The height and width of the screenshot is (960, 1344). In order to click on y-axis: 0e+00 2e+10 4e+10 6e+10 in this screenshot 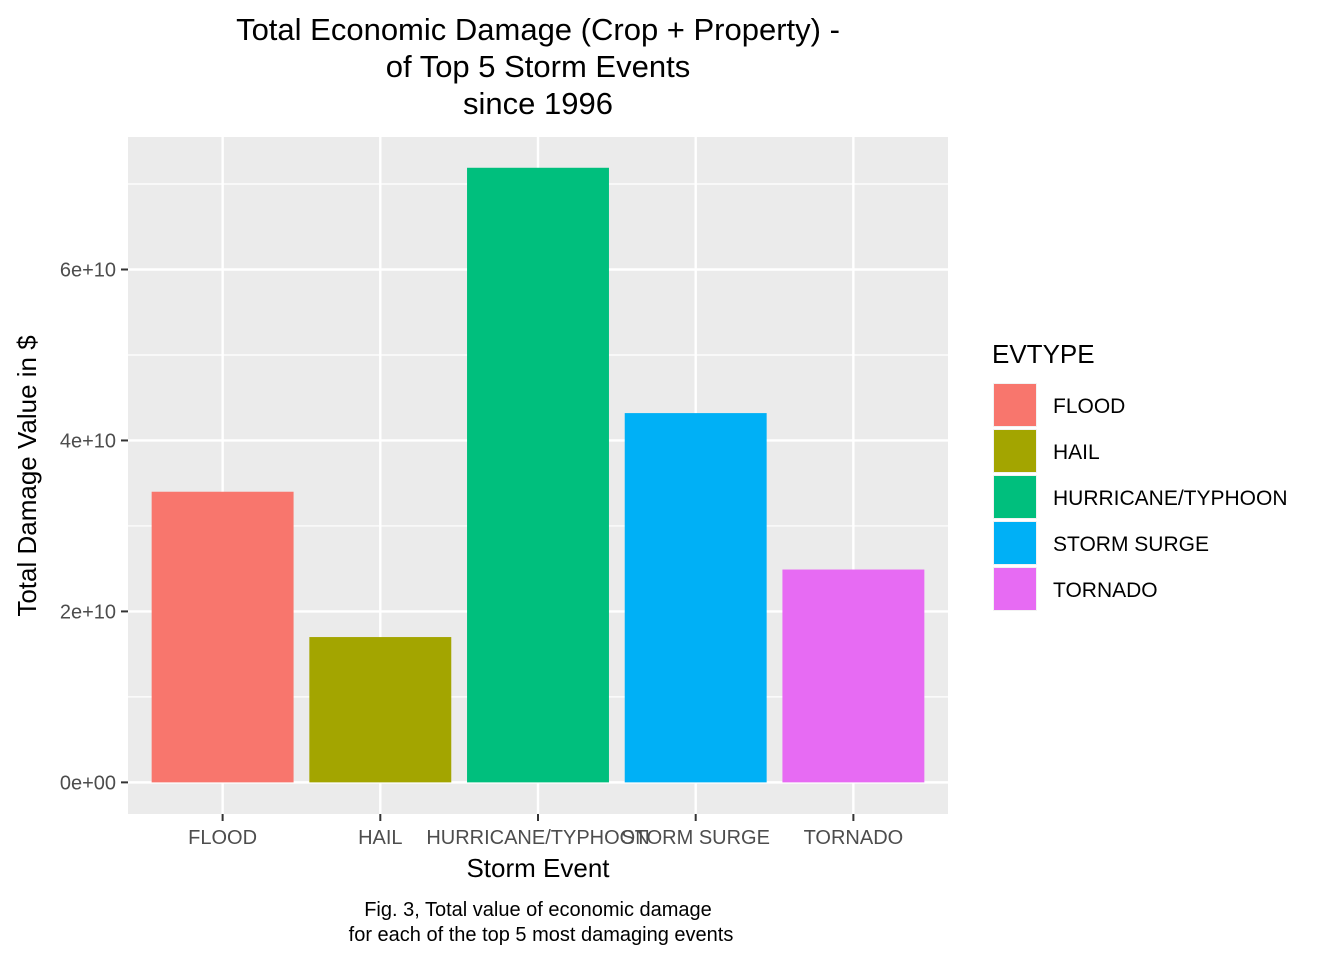, I will do `click(94, 526)`.